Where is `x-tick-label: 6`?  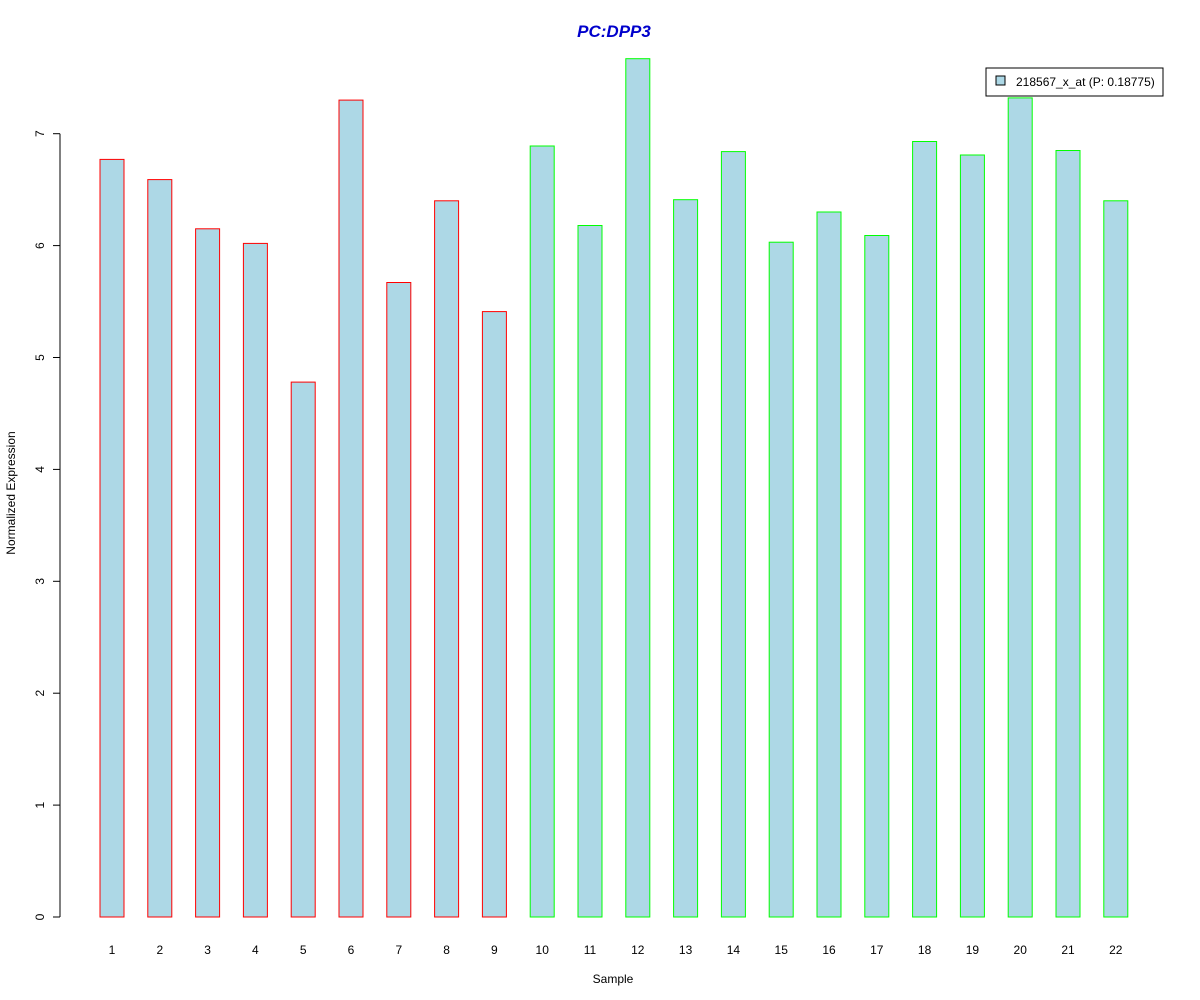 x-tick-label: 6 is located at coordinates (351, 950).